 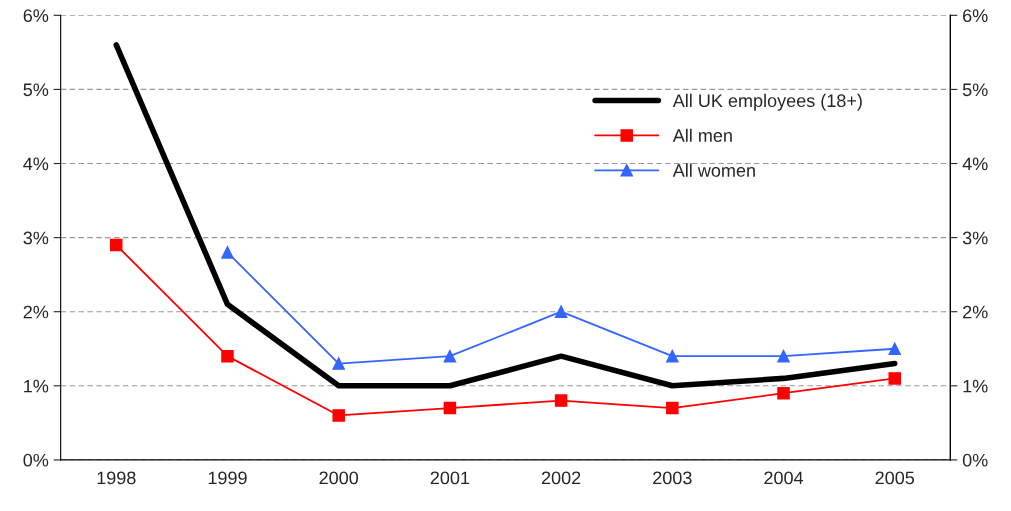 I want to click on y-tick-label: 6%, so click(x=36, y=16).